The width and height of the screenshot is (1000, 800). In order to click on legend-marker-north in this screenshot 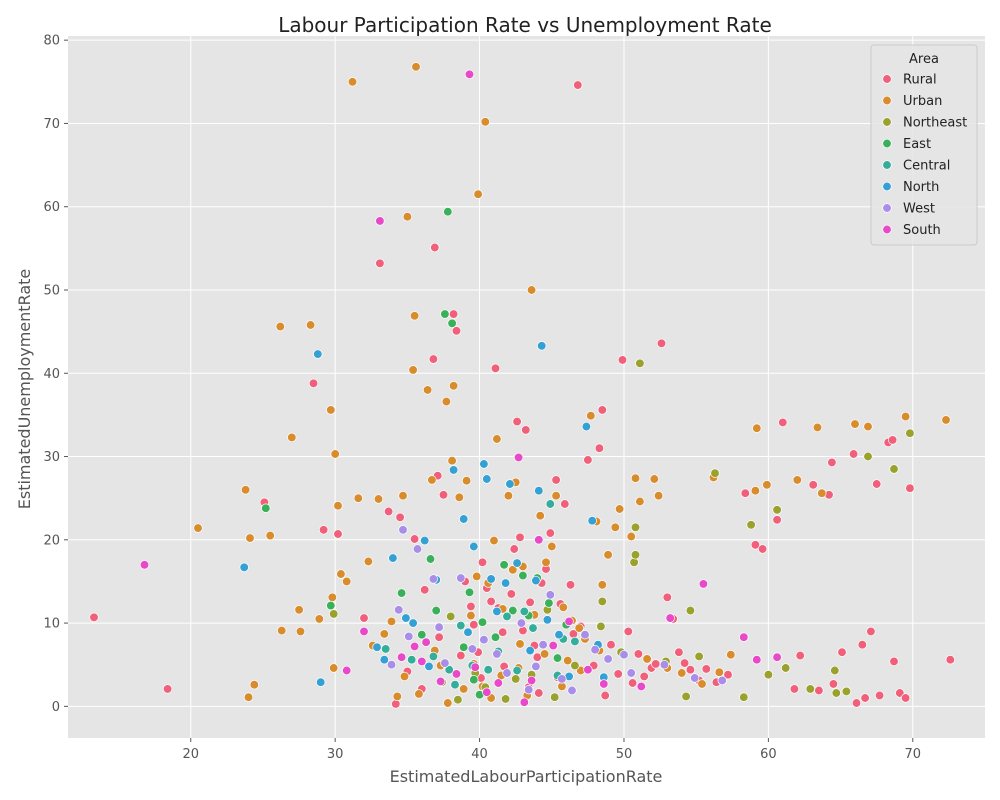, I will do `click(887, 186)`.